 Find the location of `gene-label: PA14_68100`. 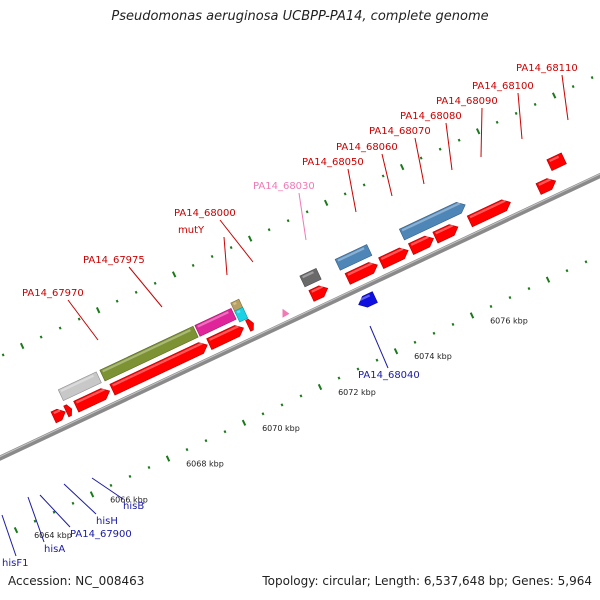

gene-label: PA14_68100 is located at coordinates (503, 86).